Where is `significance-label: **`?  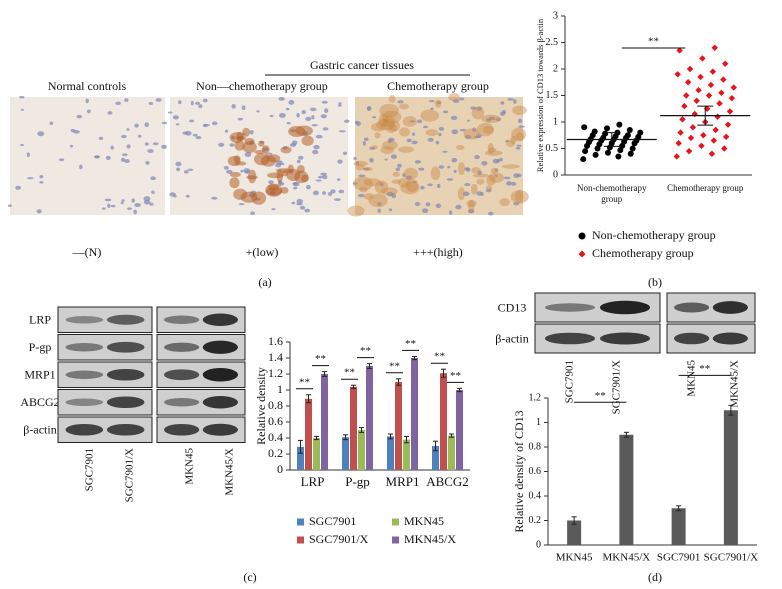 significance-label: ** is located at coordinates (349, 373).